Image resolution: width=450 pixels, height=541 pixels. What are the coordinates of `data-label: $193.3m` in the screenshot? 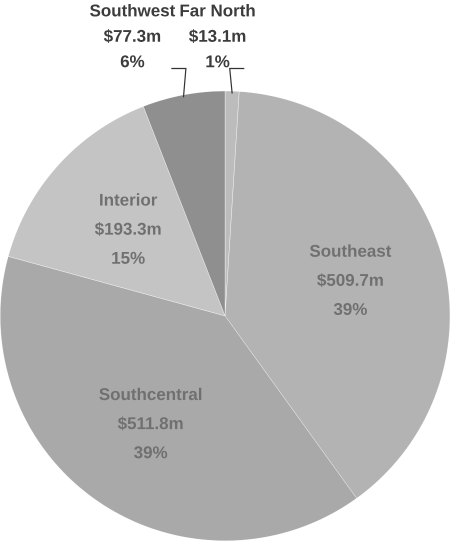 It's located at (127, 229).